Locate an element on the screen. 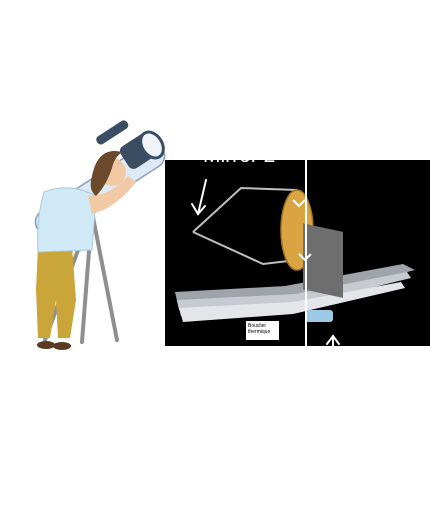 The image size is (430, 509). sunshield-label: Bouclier thermique is located at coordinates (262, 330).